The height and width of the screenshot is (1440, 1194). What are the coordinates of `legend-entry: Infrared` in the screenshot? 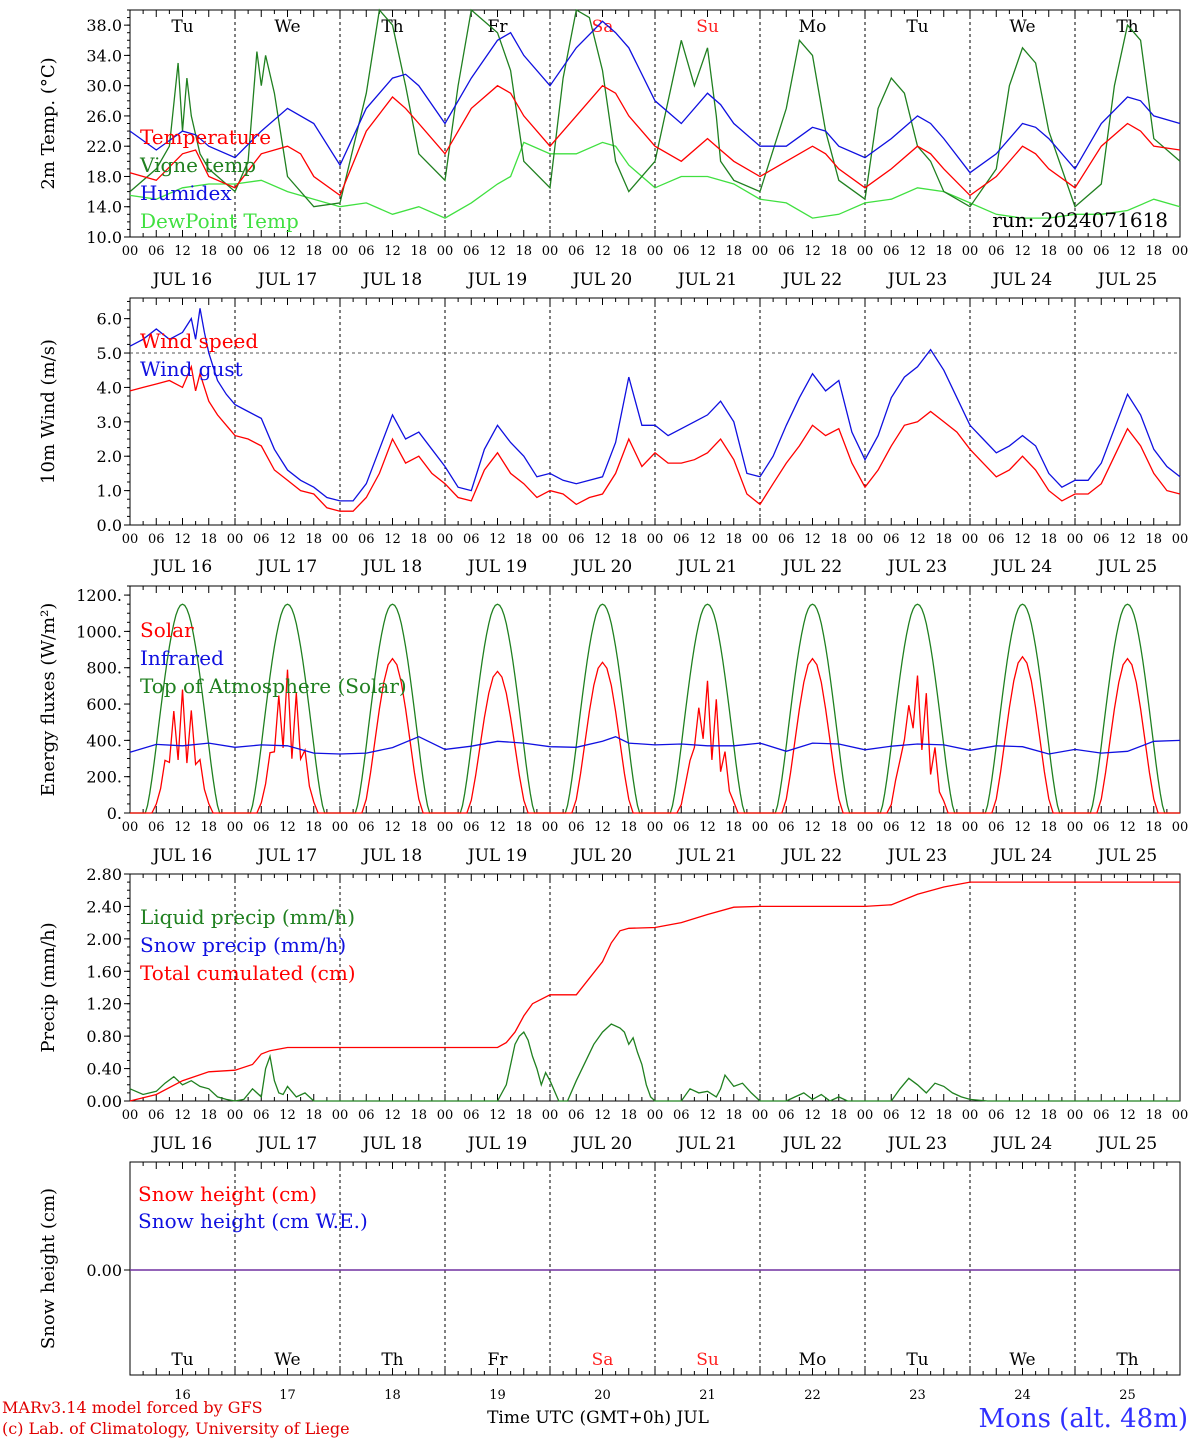 It's located at (182, 658).